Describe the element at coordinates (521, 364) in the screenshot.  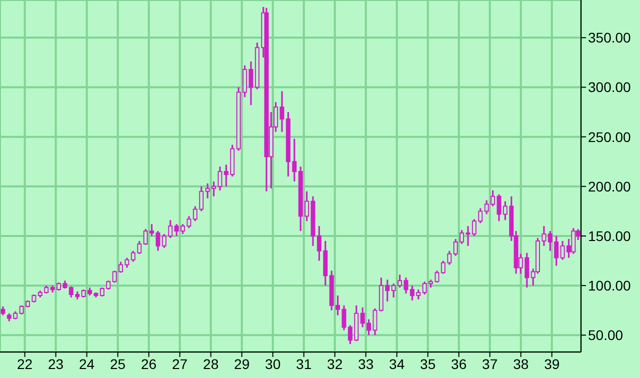
I see `x-tick-label: 38` at that location.